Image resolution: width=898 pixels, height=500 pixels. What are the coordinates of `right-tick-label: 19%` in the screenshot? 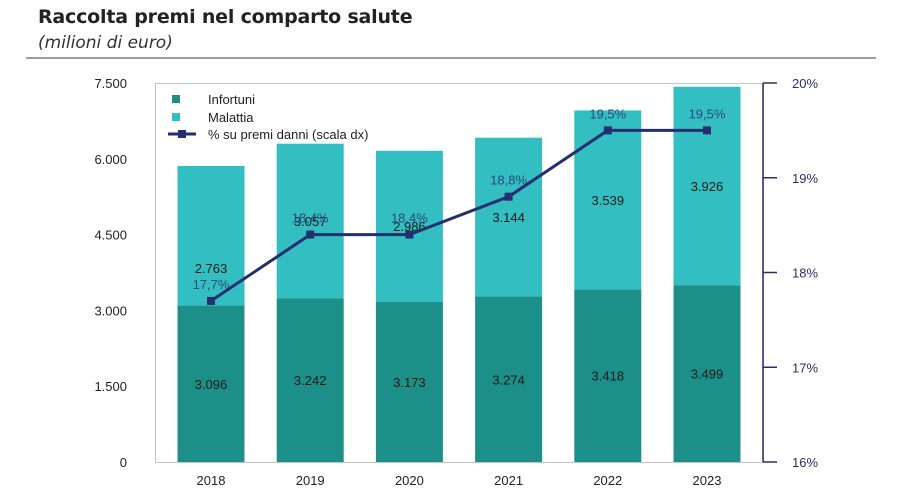 It's located at (805, 178).